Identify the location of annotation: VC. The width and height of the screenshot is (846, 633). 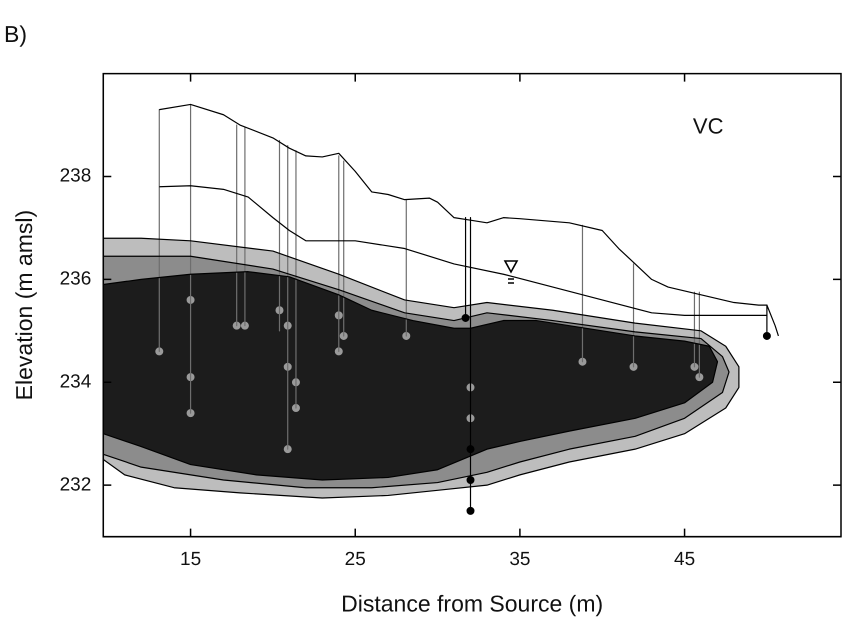
(708, 126).